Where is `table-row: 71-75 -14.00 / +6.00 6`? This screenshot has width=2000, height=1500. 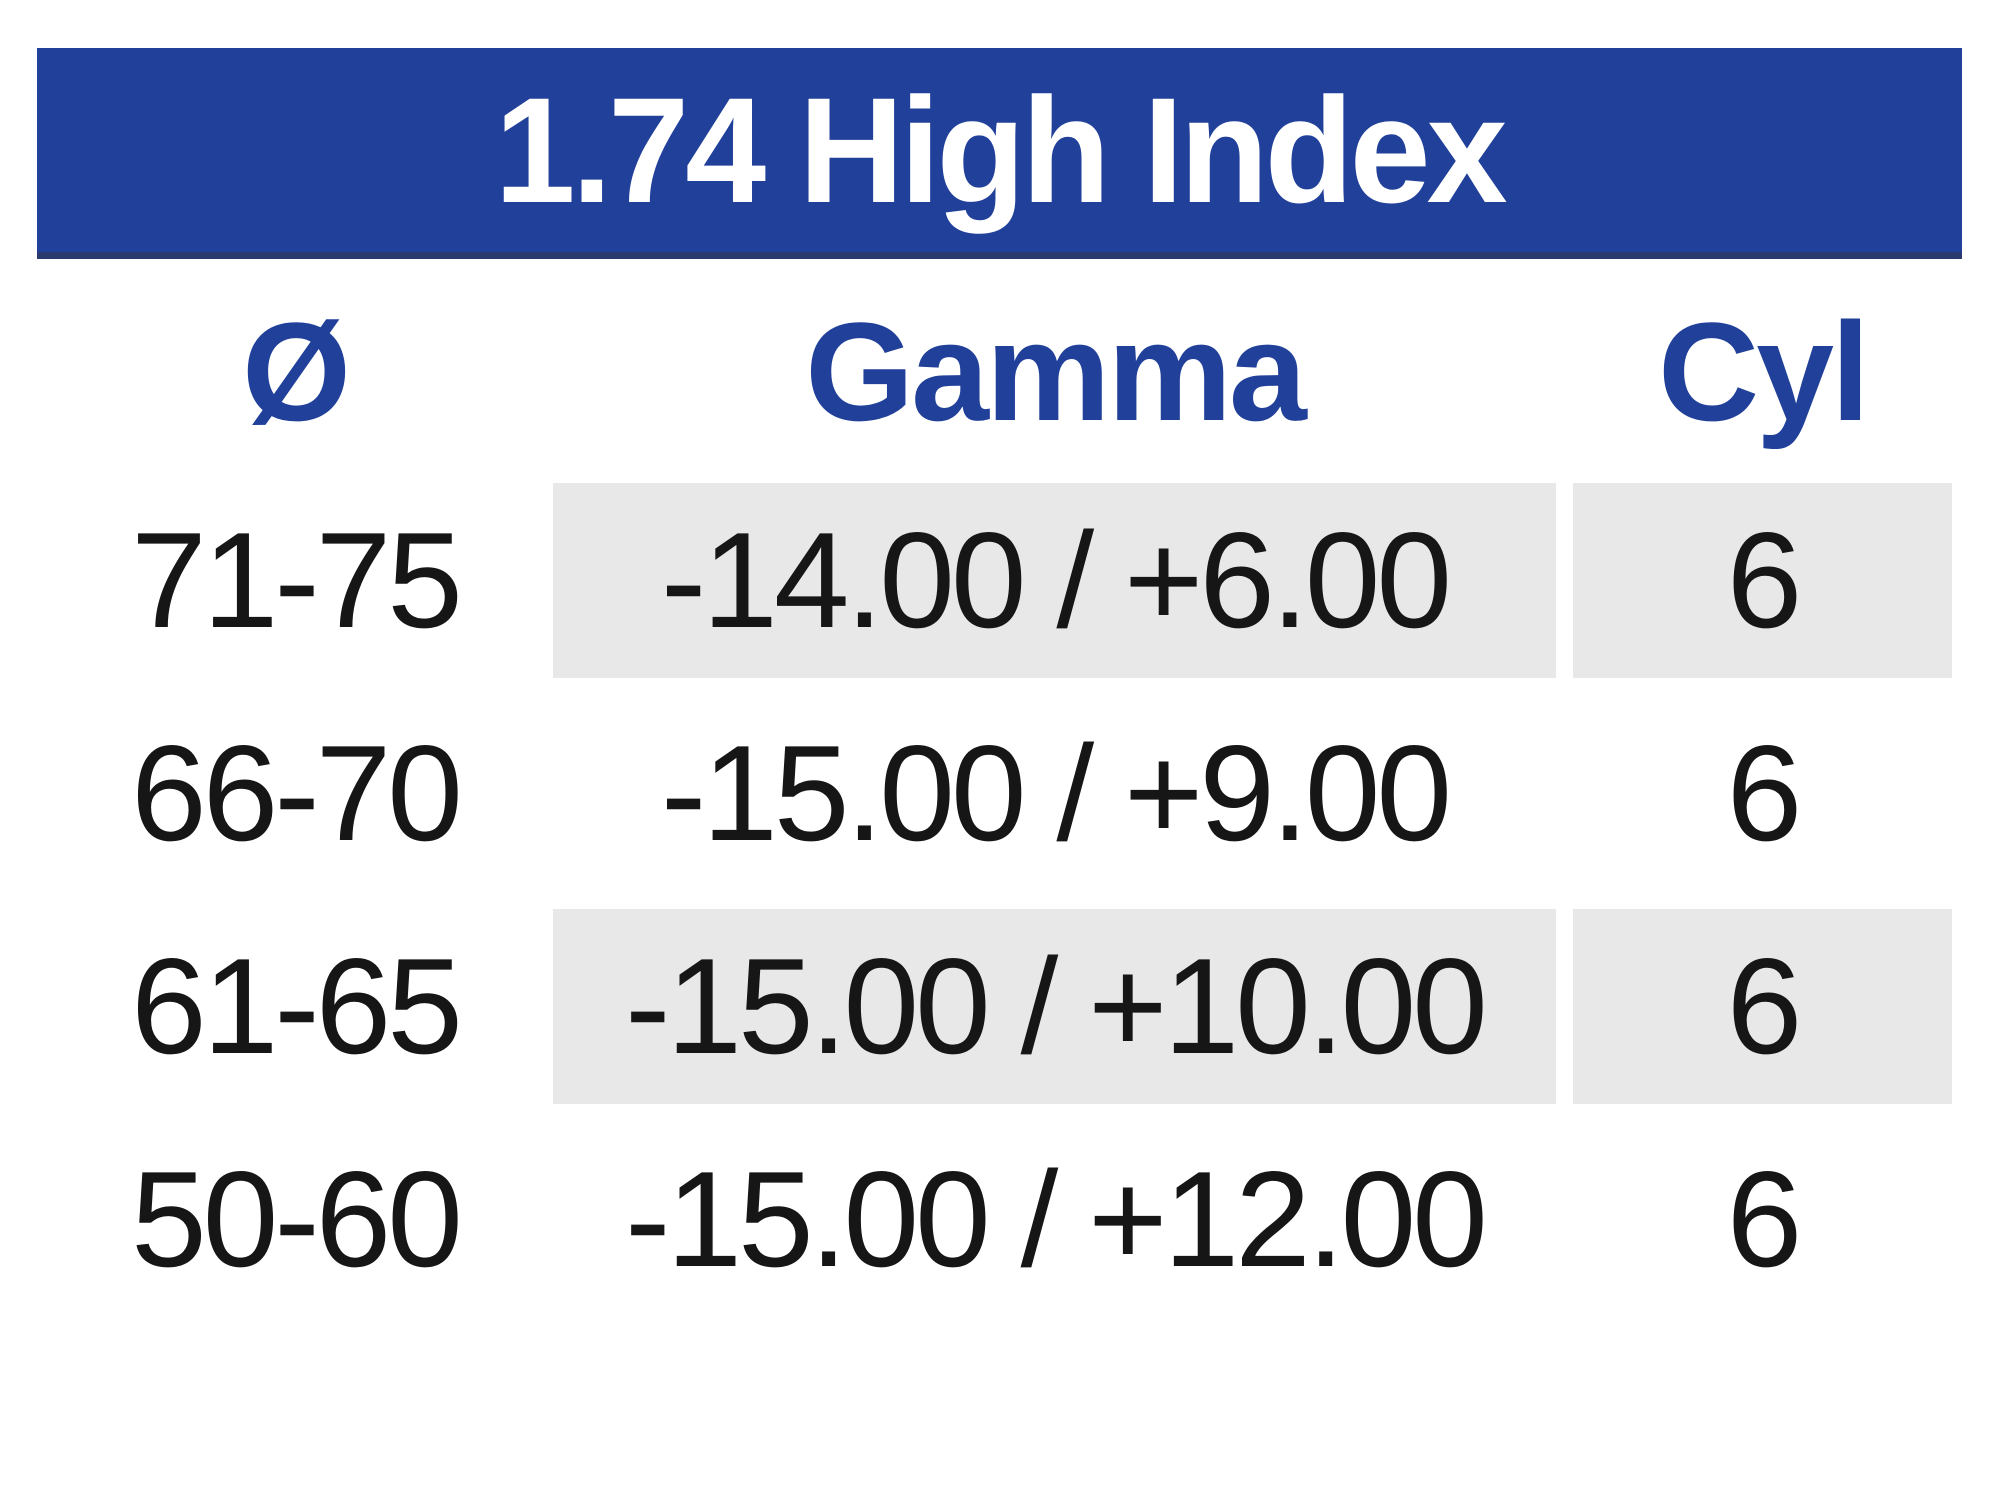 table-row: 71-75 -14.00 / +6.00 6 is located at coordinates (994, 580).